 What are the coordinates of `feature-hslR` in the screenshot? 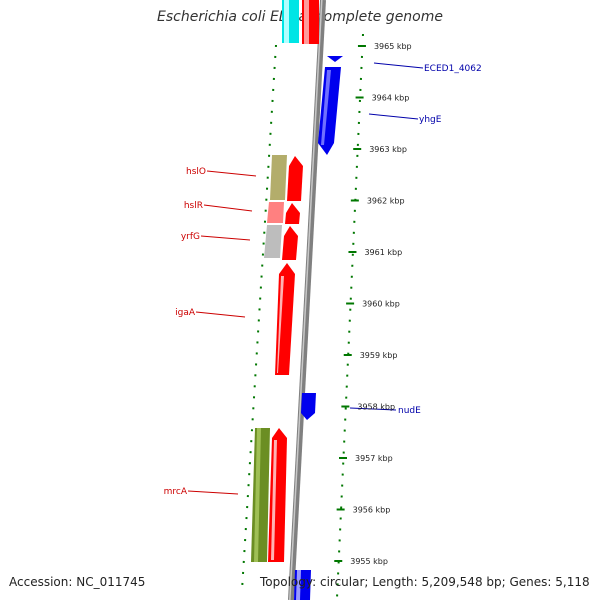 It's located at (275, 212).